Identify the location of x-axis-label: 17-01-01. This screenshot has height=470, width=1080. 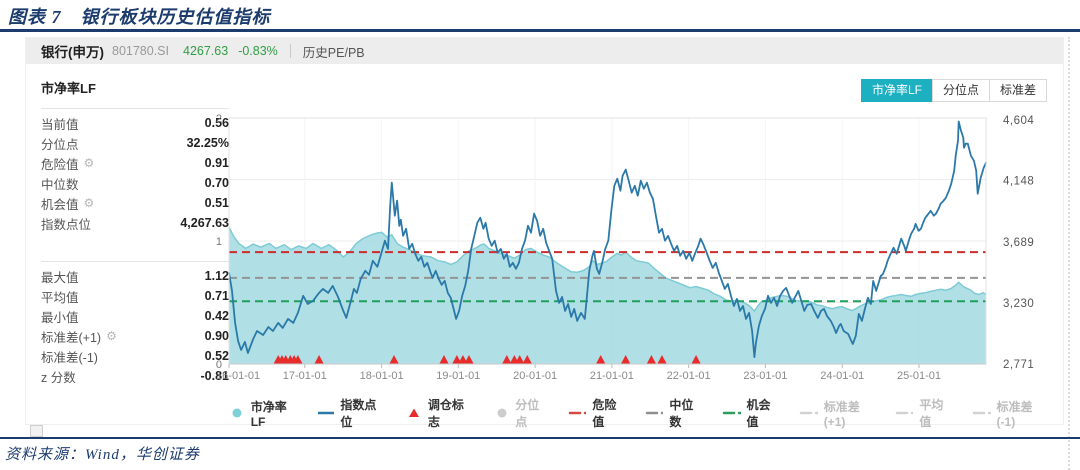
(305, 376).